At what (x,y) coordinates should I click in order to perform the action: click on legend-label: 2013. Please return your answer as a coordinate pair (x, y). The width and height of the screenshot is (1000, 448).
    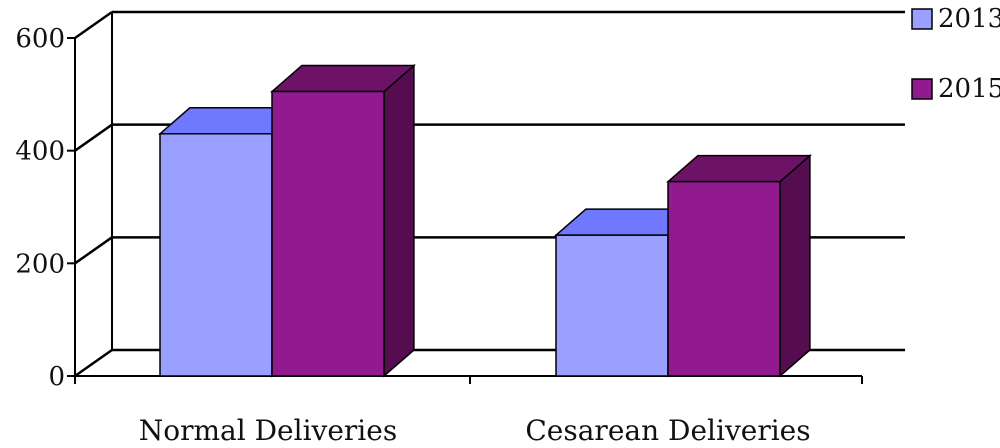
    Looking at the image, I should click on (969, 19).